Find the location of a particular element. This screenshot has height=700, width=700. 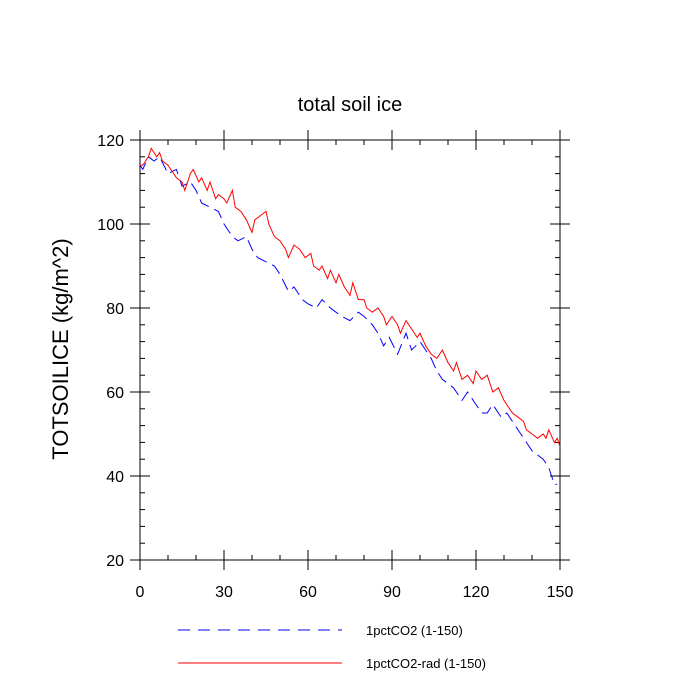

y-tick-label: 40 is located at coordinates (115, 477).